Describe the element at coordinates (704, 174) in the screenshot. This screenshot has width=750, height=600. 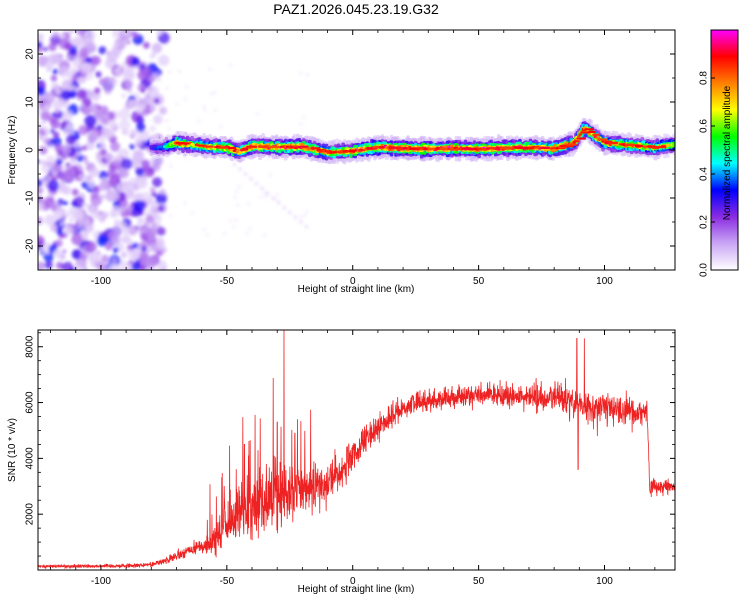
I see `colorbar-tick-label: 0.4` at that location.